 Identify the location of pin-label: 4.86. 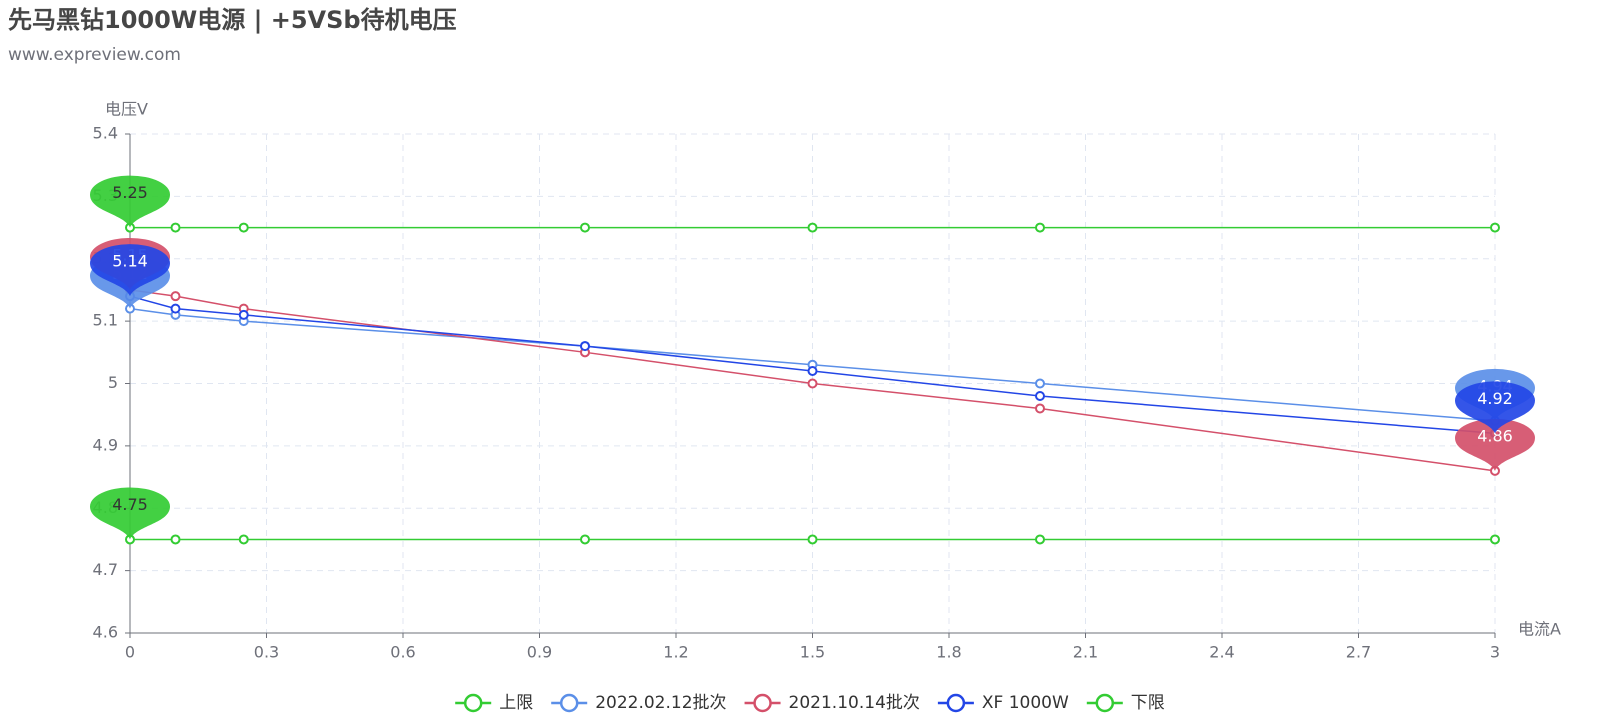
(1495, 435).